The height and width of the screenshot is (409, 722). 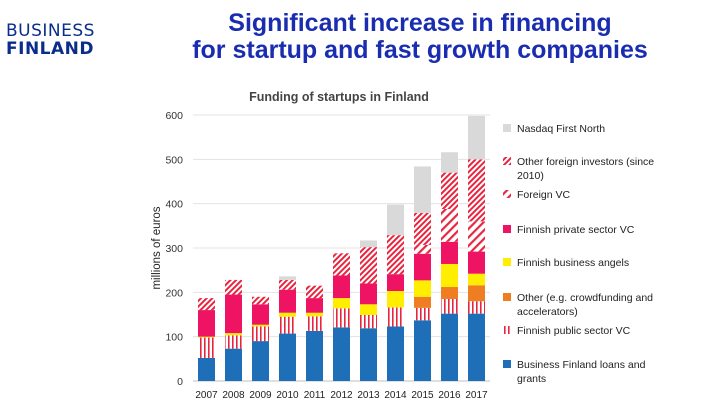 I want to click on y-tick-label: 300, so click(x=174, y=249).